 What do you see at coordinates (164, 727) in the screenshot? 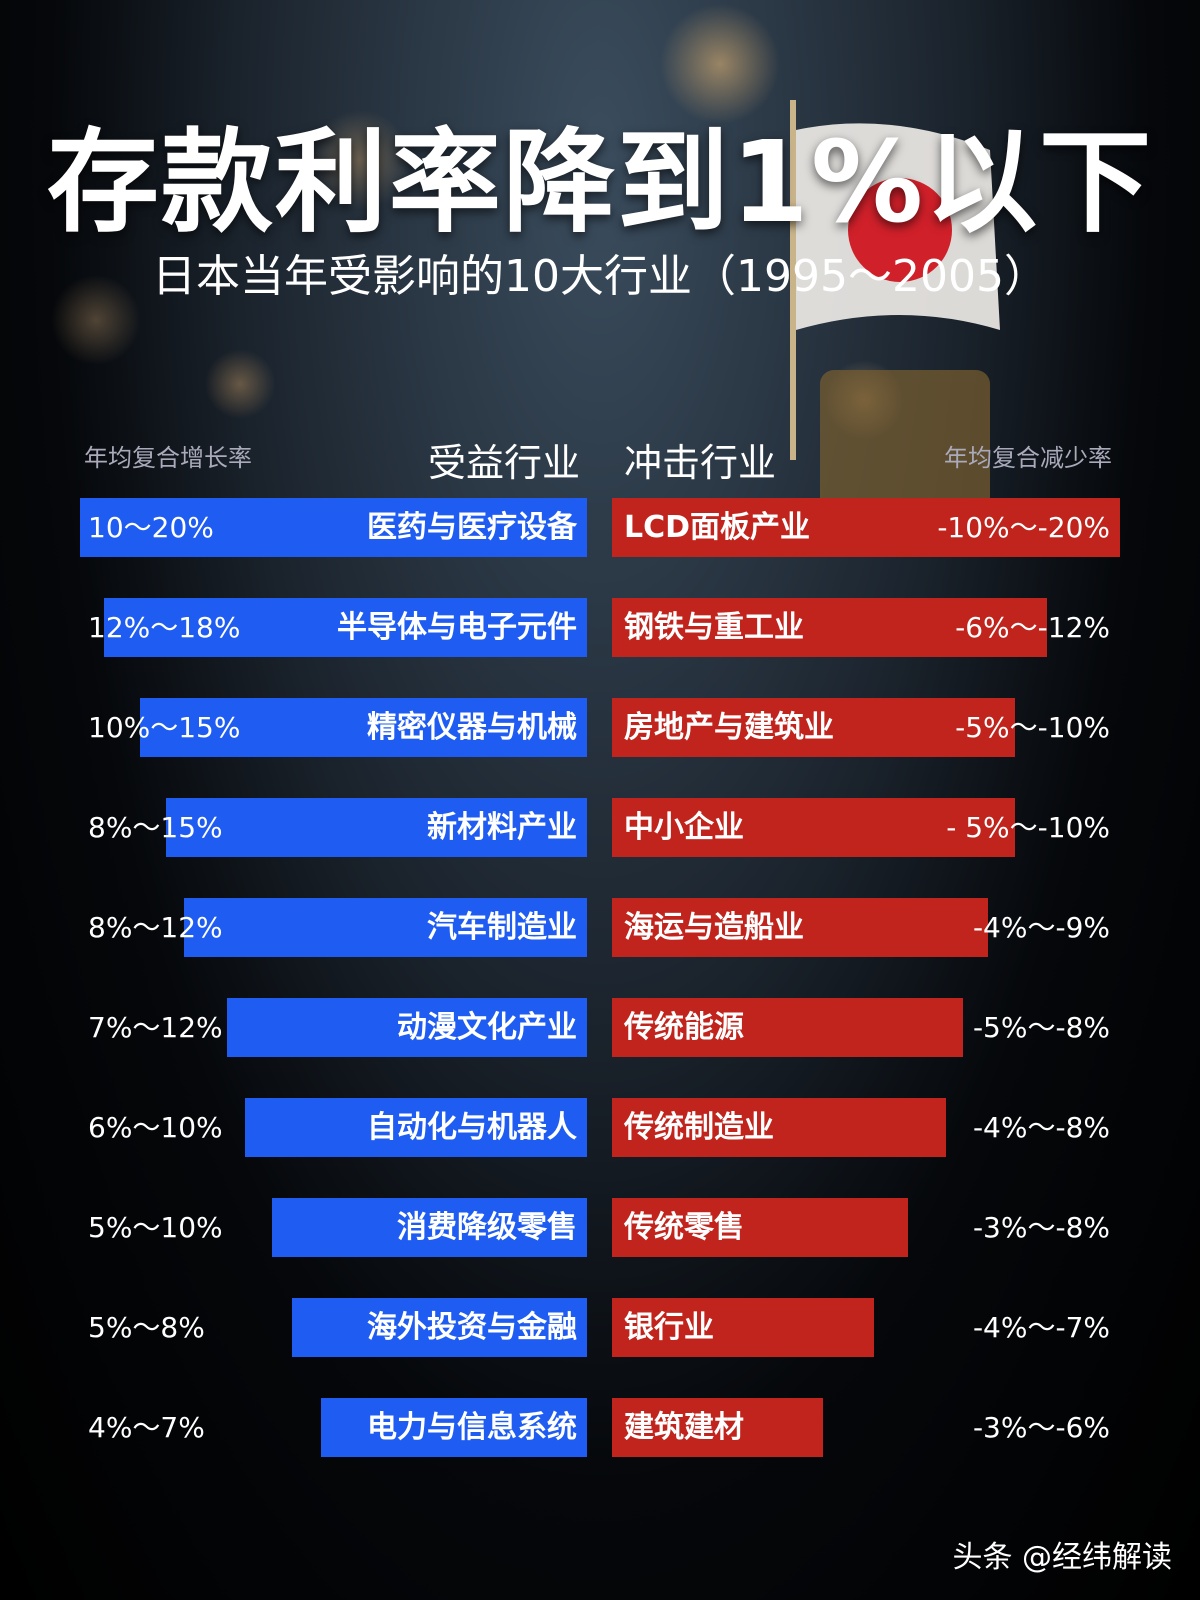
I see `growth-label: 10%～15%` at bounding box center [164, 727].